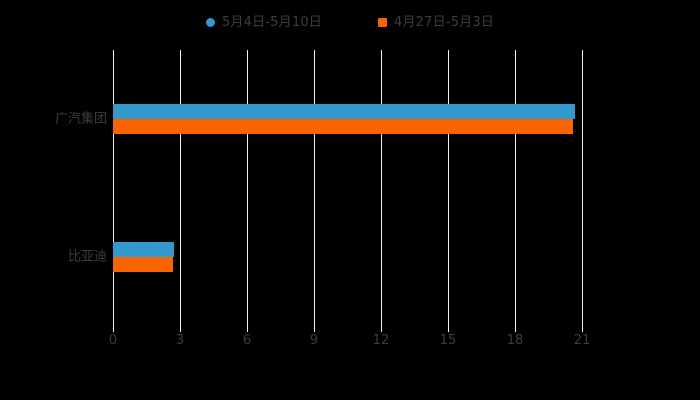 The width and height of the screenshot is (700, 400). I want to click on x-axis-tick-label: 21, so click(582, 340).